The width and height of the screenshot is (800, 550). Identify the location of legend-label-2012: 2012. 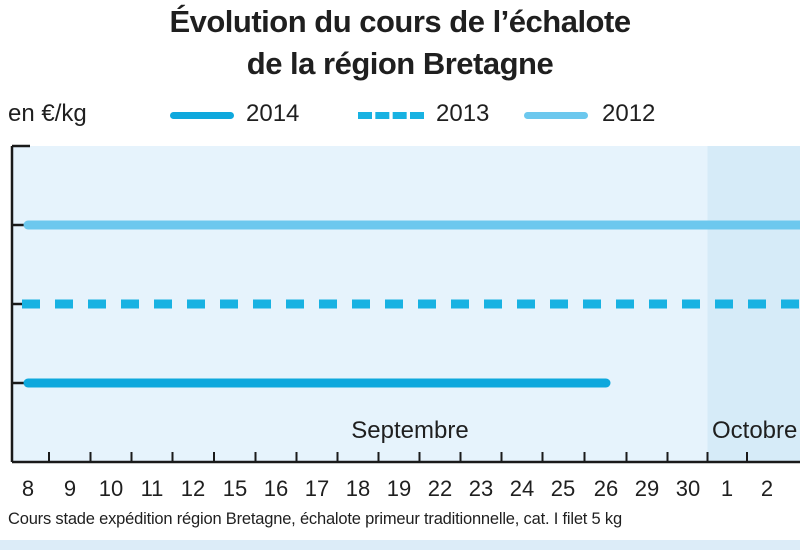
(629, 113).